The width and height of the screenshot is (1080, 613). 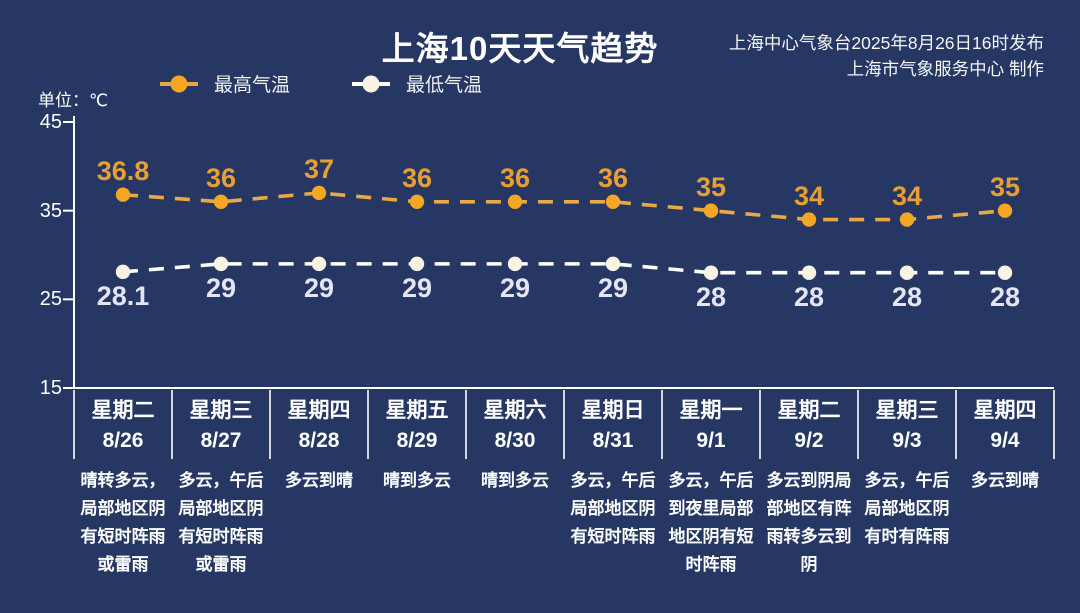 I want to click on weekday-label: 星期一, so click(x=711, y=410).